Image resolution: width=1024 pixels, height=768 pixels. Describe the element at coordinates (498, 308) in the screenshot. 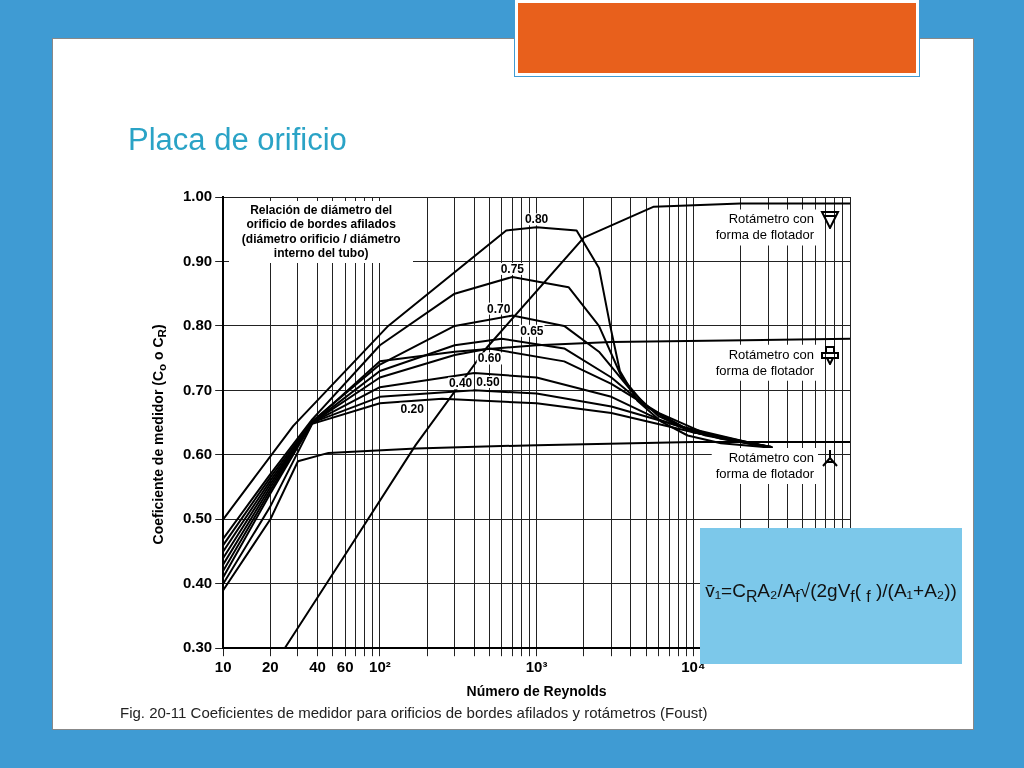

I see `series-label: 0.70` at that location.